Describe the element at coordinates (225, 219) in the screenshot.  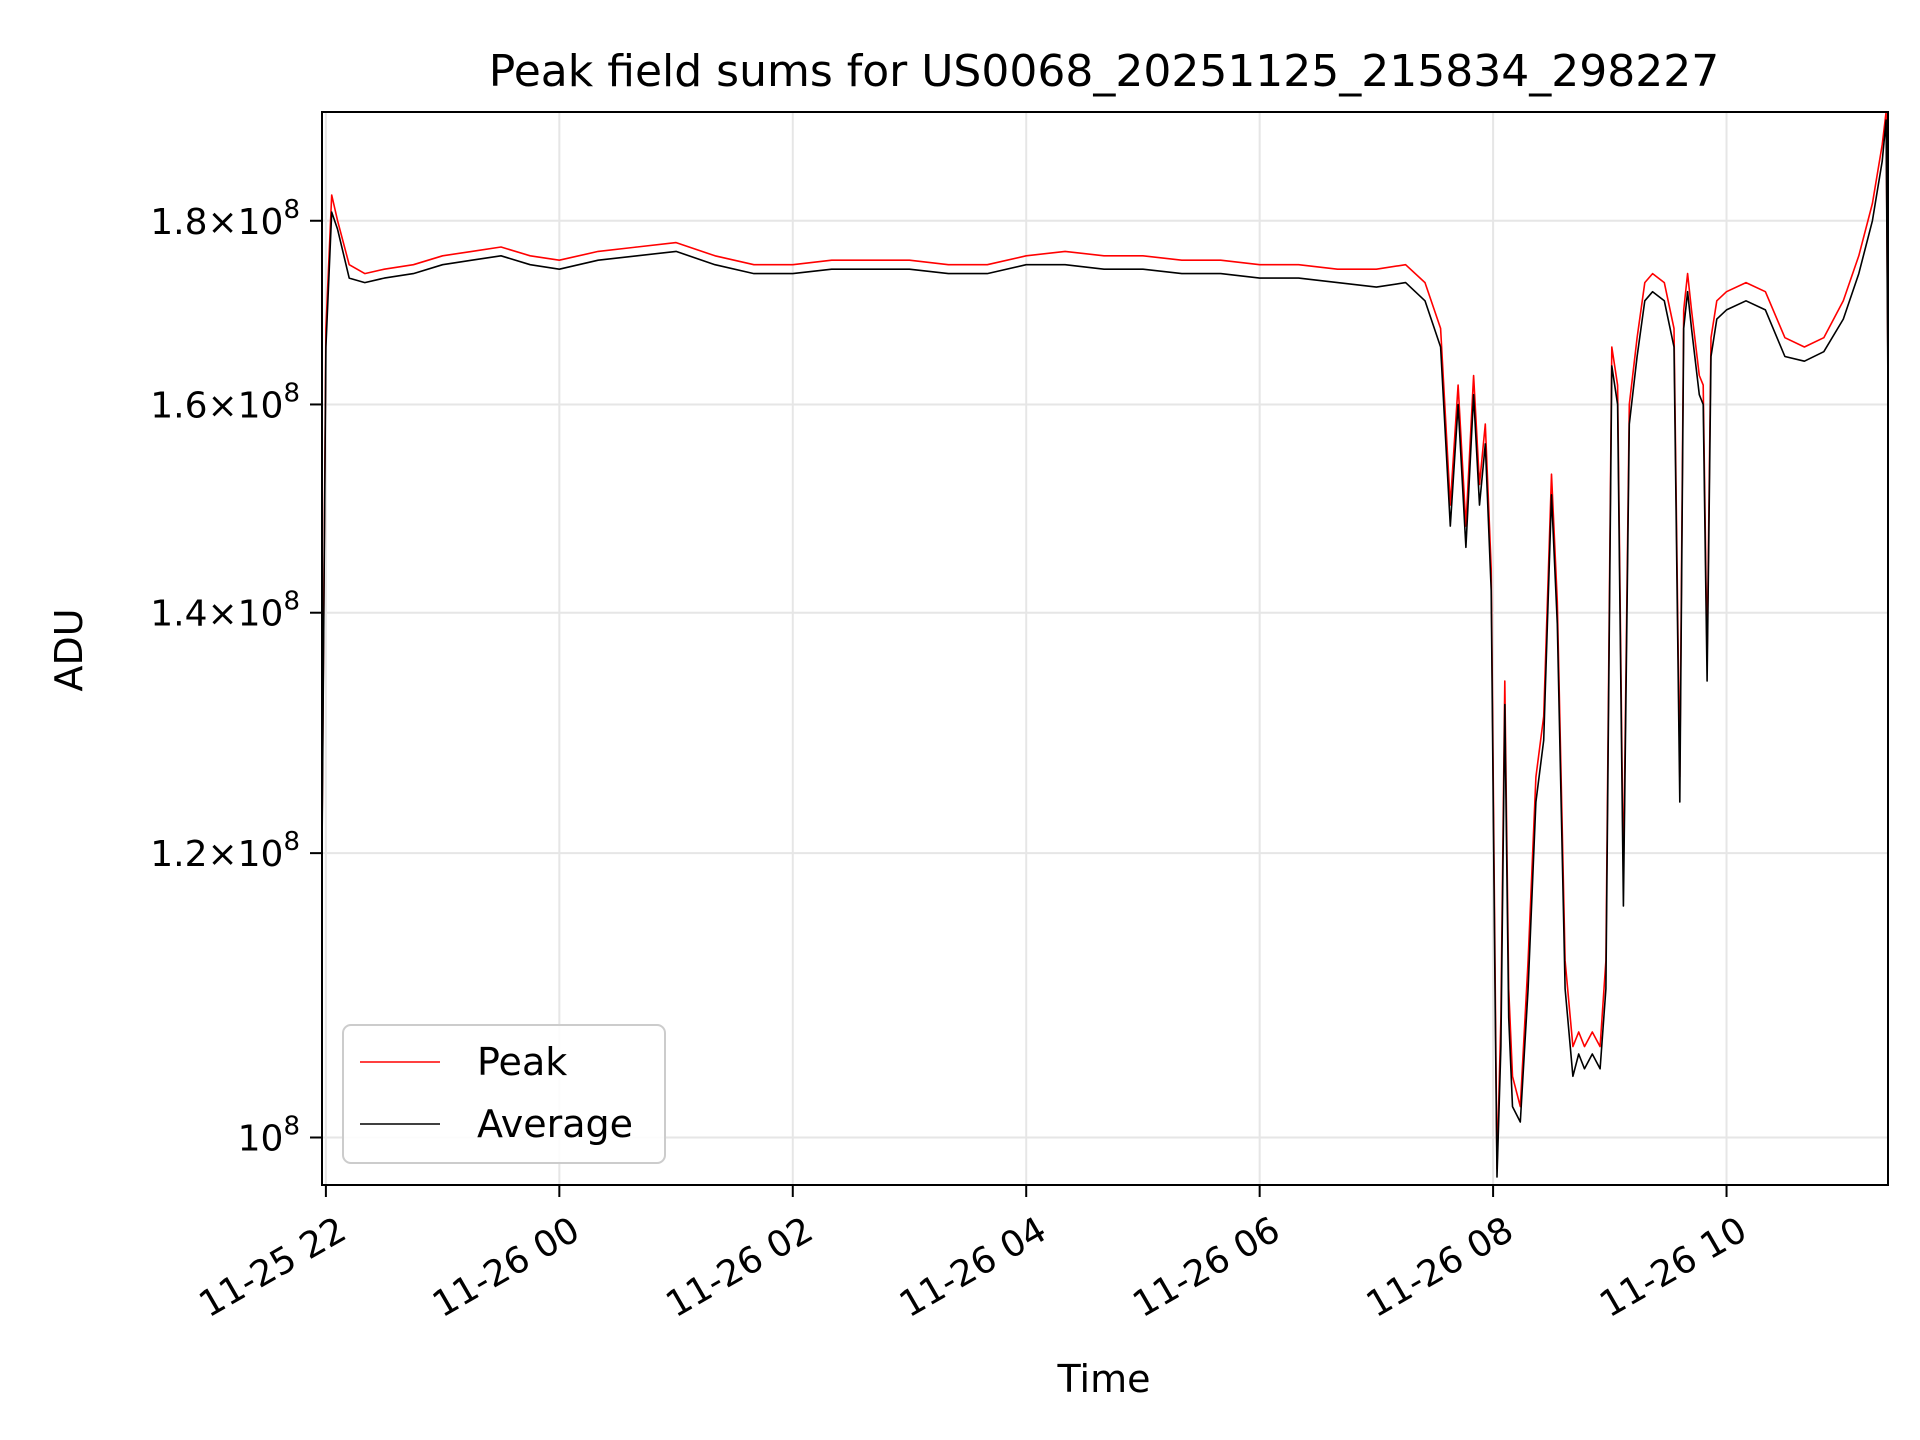
I see `y-tick-label: 1.8×108` at that location.